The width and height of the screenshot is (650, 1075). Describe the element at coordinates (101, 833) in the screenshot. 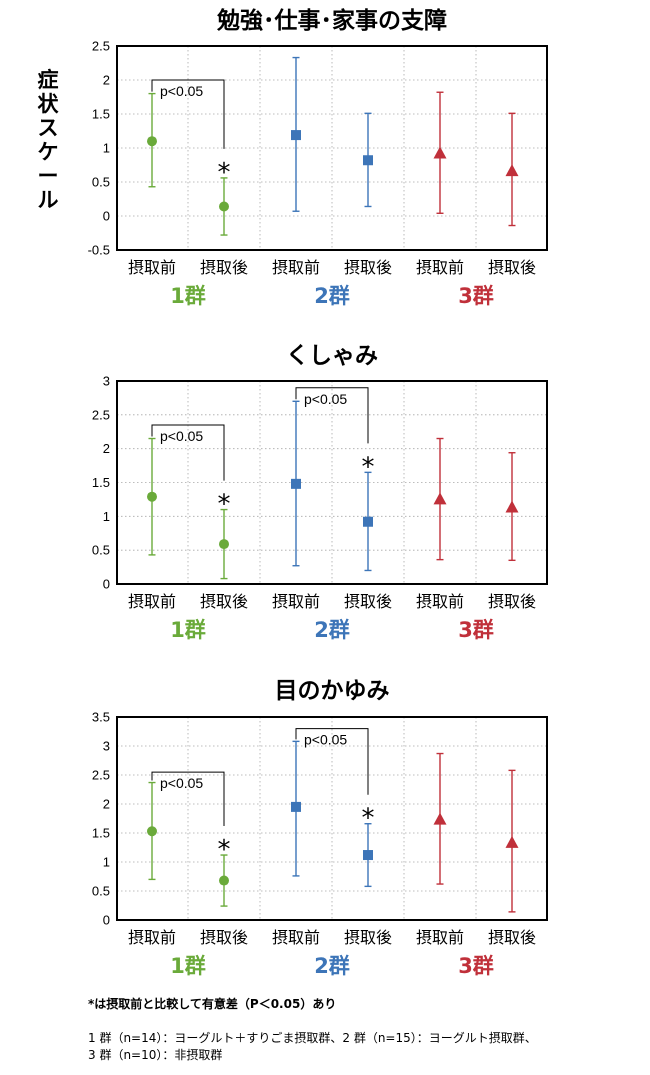

I see `chart3-y-tick-label: 1.5` at that location.